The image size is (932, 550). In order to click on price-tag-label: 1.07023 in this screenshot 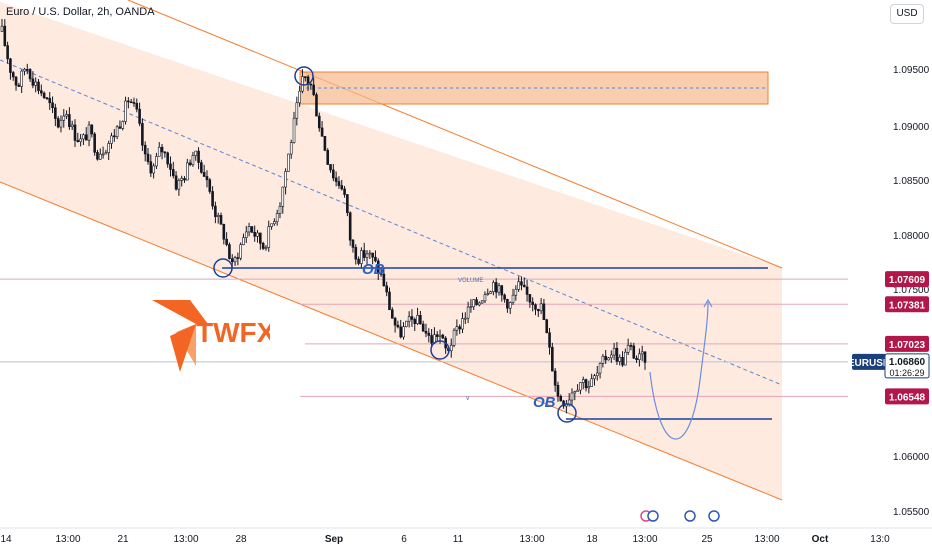, I will do `click(907, 345)`.